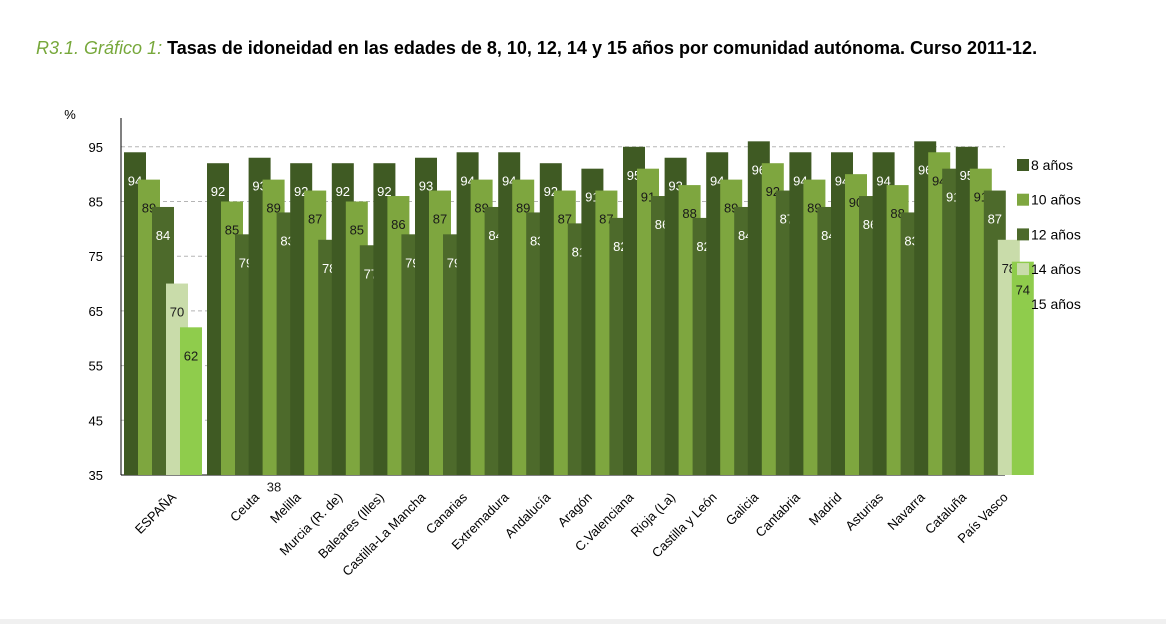 The image size is (1166, 624). What do you see at coordinates (528, 515) in the screenshot?
I see `x-tick-label: Andalucía` at bounding box center [528, 515].